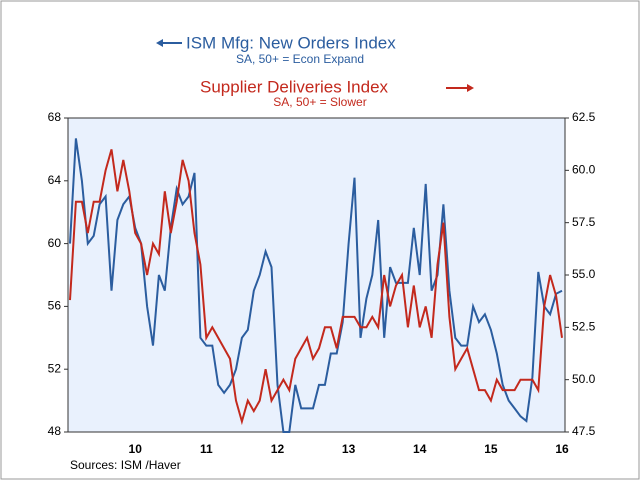 The width and height of the screenshot is (640, 480). I want to click on chart-title: ISM Mfg: New Orders Index, so click(291, 42).